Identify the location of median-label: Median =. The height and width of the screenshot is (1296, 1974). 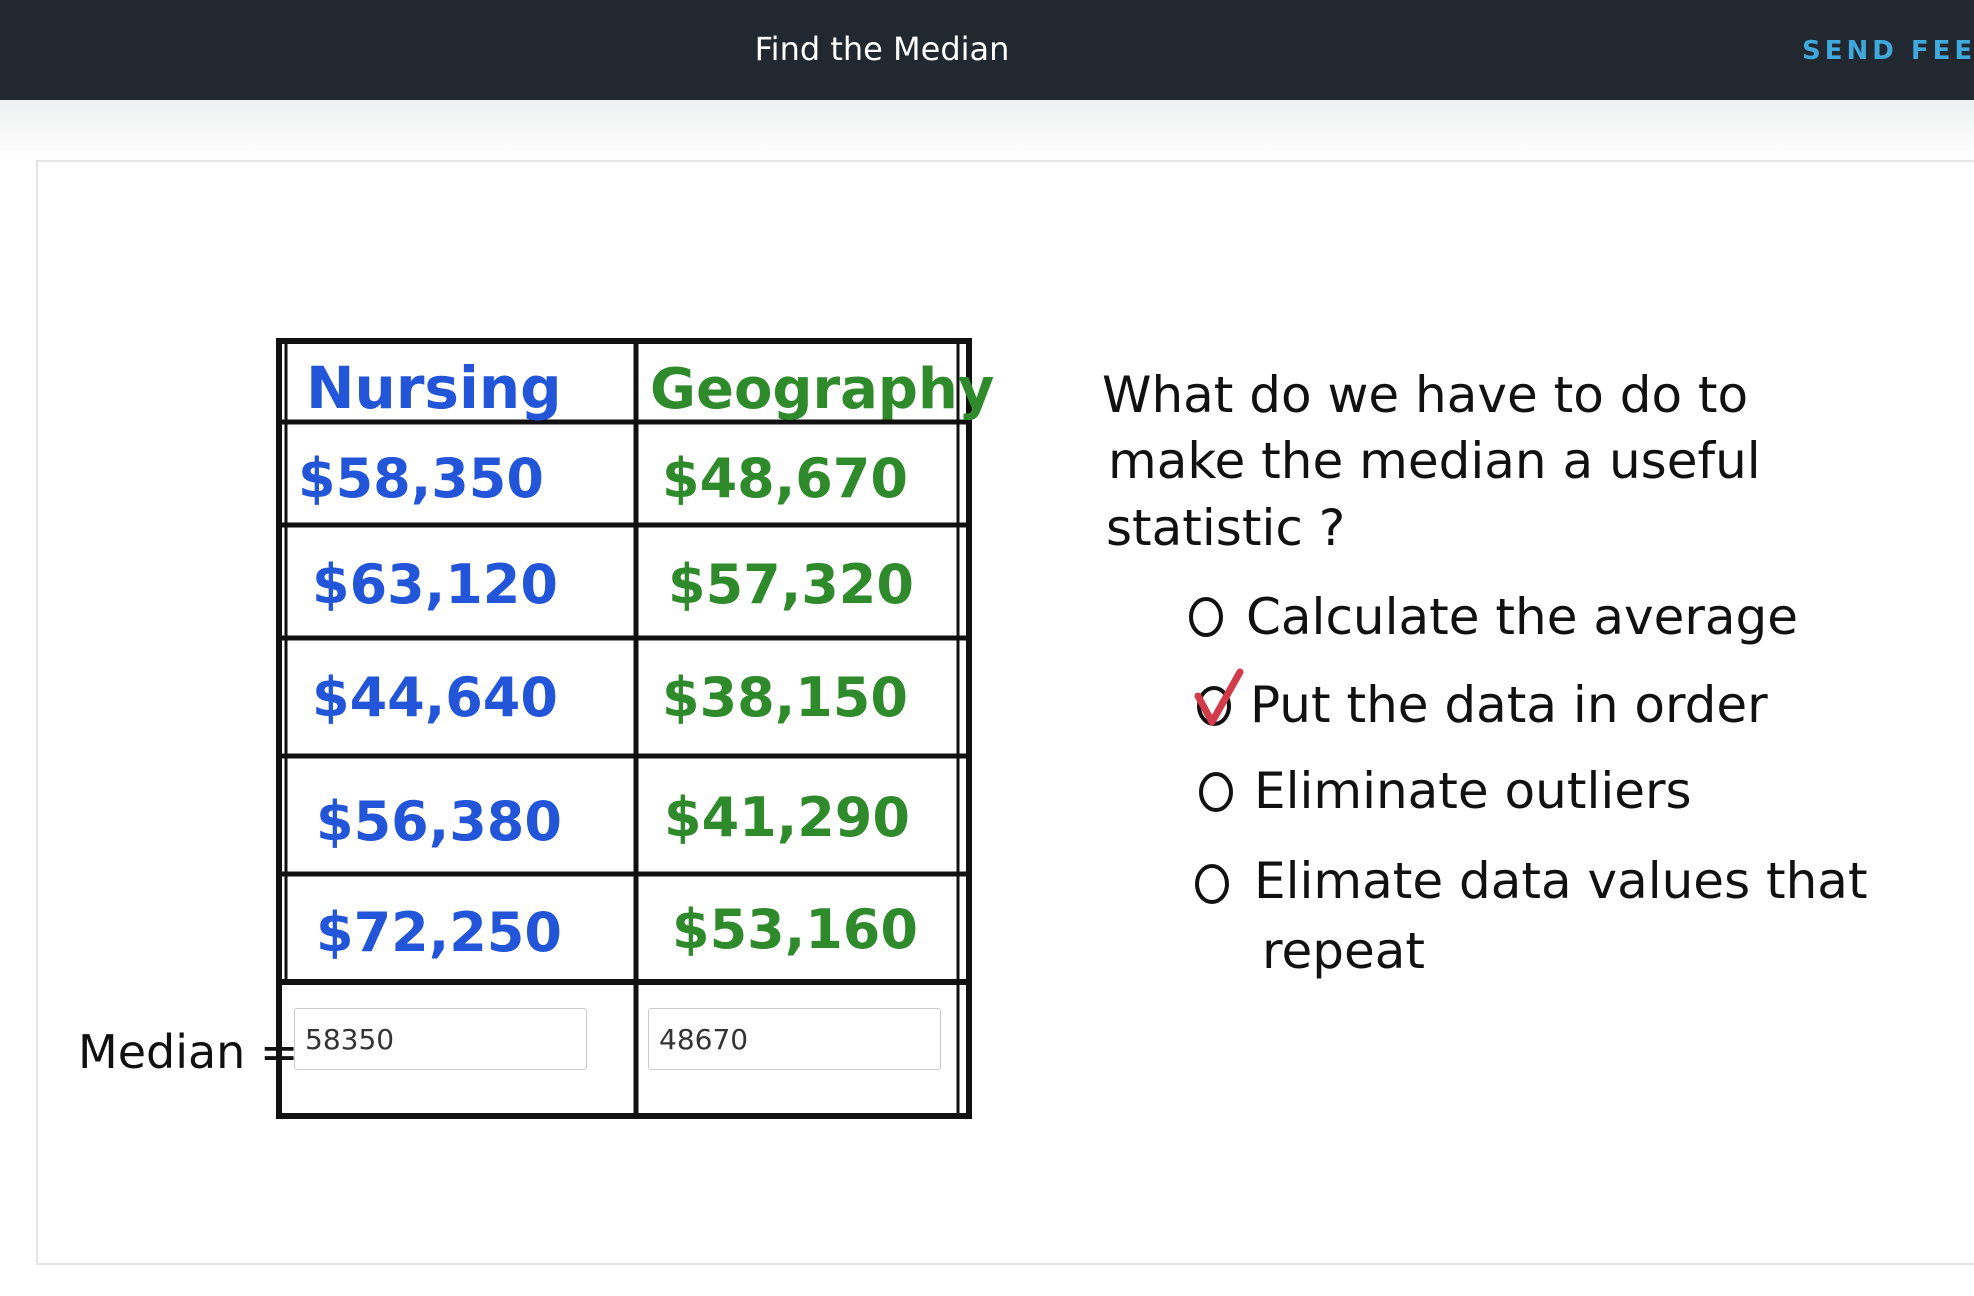
(188, 1052).